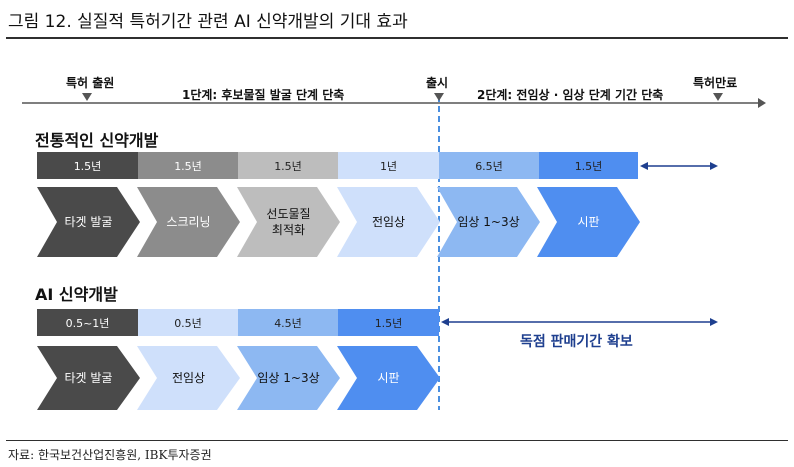 This screenshot has width=794, height=467. What do you see at coordinates (397, 38) in the screenshot?
I see `title-rule` at bounding box center [397, 38].